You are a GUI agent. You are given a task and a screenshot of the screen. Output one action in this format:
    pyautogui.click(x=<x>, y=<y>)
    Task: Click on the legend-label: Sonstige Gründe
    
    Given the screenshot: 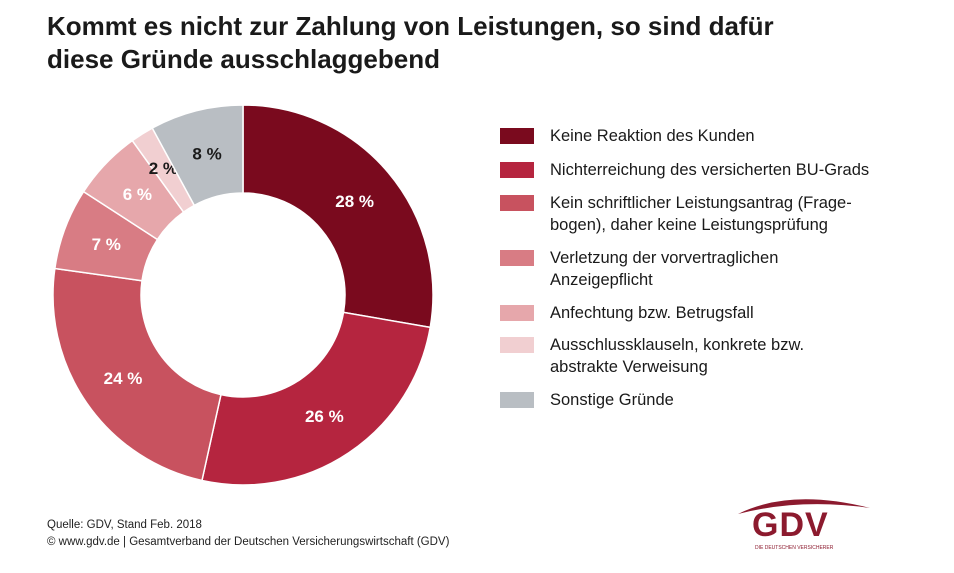 What is the action you would take?
    pyautogui.click(x=725, y=400)
    